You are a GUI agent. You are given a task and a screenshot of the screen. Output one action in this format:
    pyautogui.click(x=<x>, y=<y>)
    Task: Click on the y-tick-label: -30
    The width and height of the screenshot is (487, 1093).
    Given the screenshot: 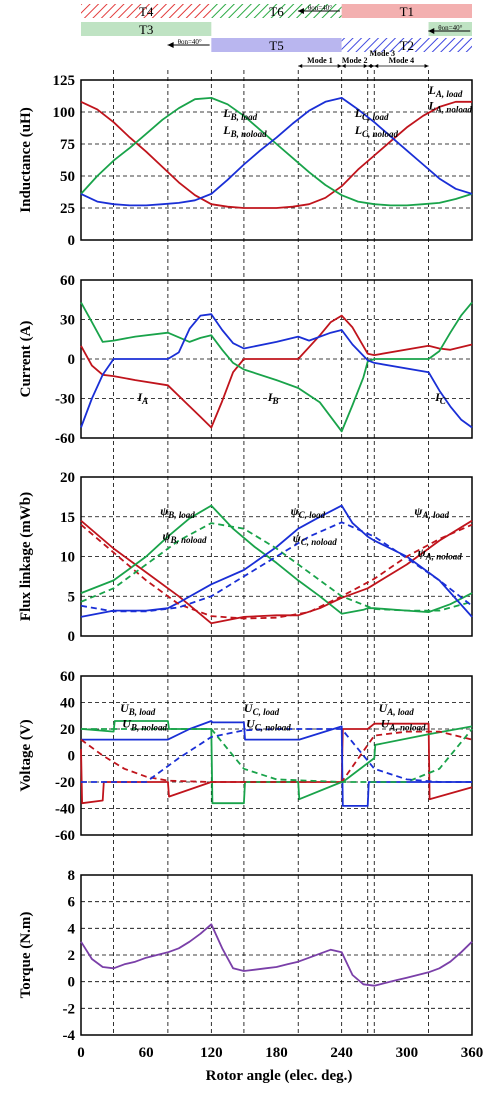 What is the action you would take?
    pyautogui.click(x=65, y=400)
    